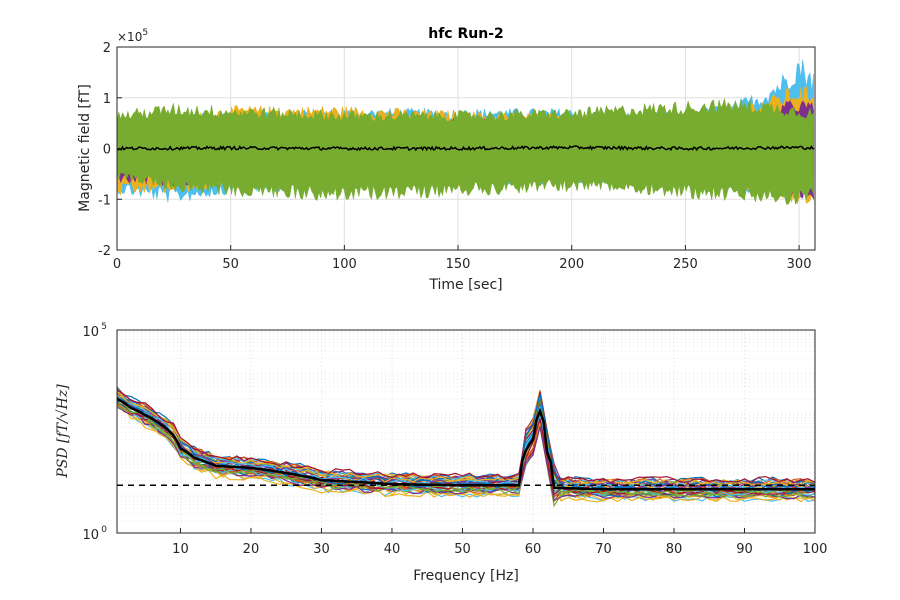 This screenshot has height=600, width=900. I want to click on y-exponent-label: ×10⁵, so click(132, 36).